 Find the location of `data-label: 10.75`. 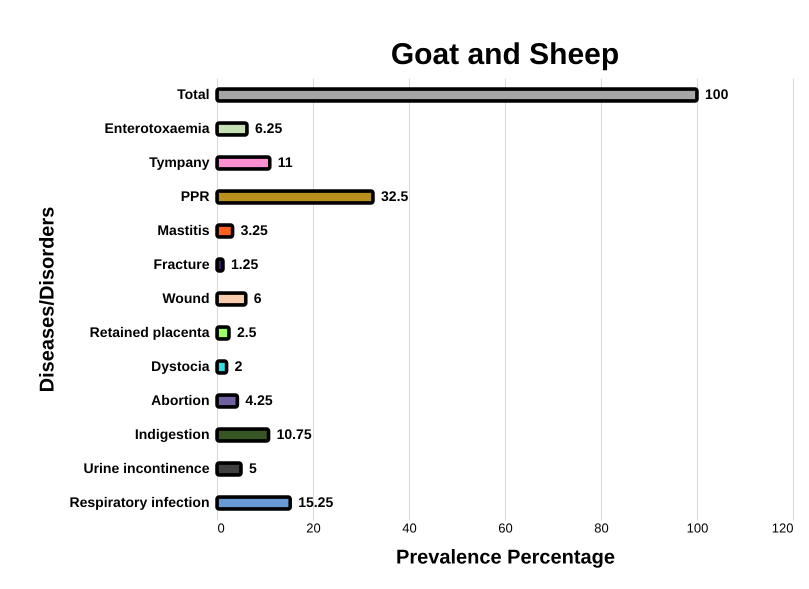

data-label: 10.75 is located at coordinates (294, 434).